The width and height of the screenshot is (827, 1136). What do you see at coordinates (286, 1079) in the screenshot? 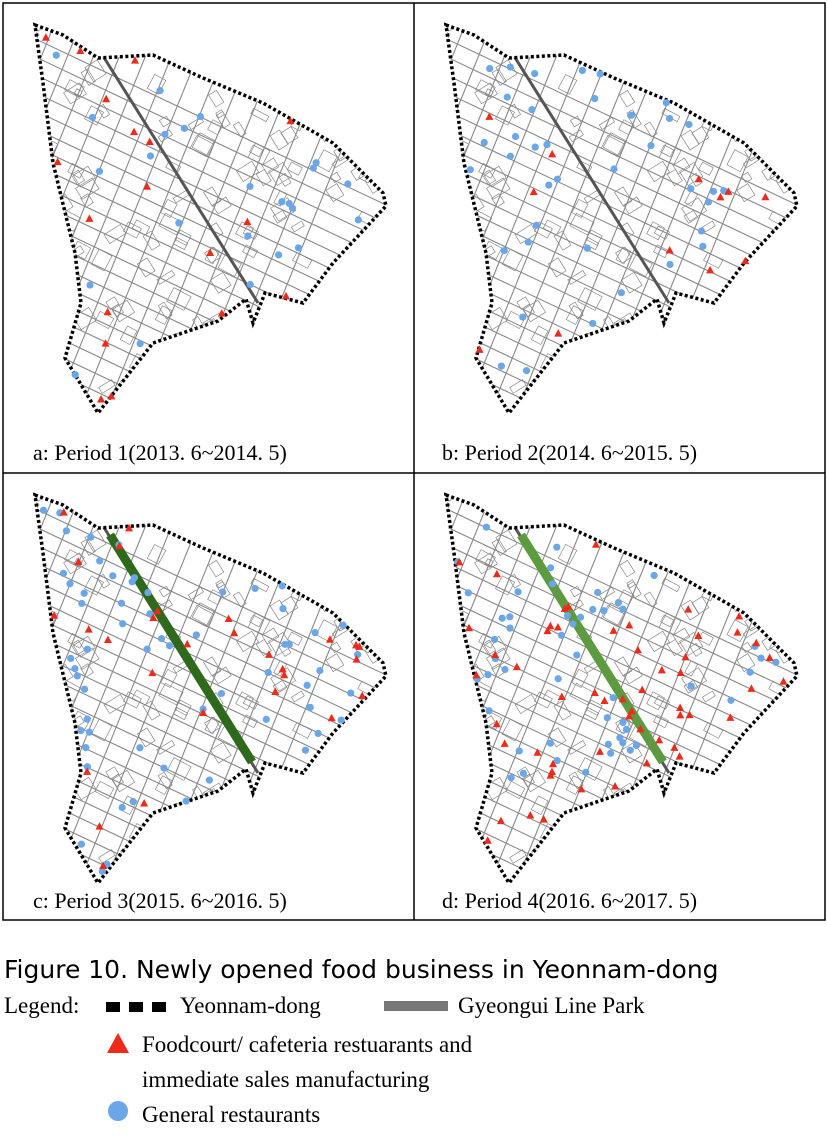
I see `legend-text: immediate sales manufacturing` at bounding box center [286, 1079].